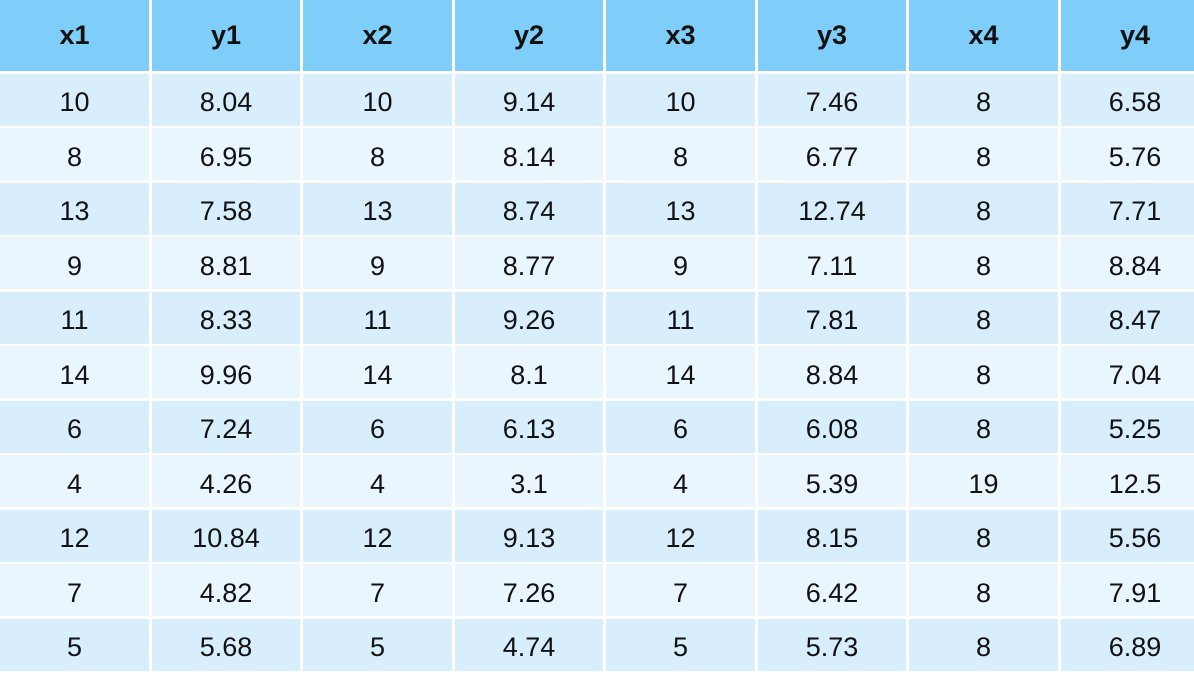  What do you see at coordinates (74, 263) in the screenshot?
I see `table-cell-x1: 9` at bounding box center [74, 263].